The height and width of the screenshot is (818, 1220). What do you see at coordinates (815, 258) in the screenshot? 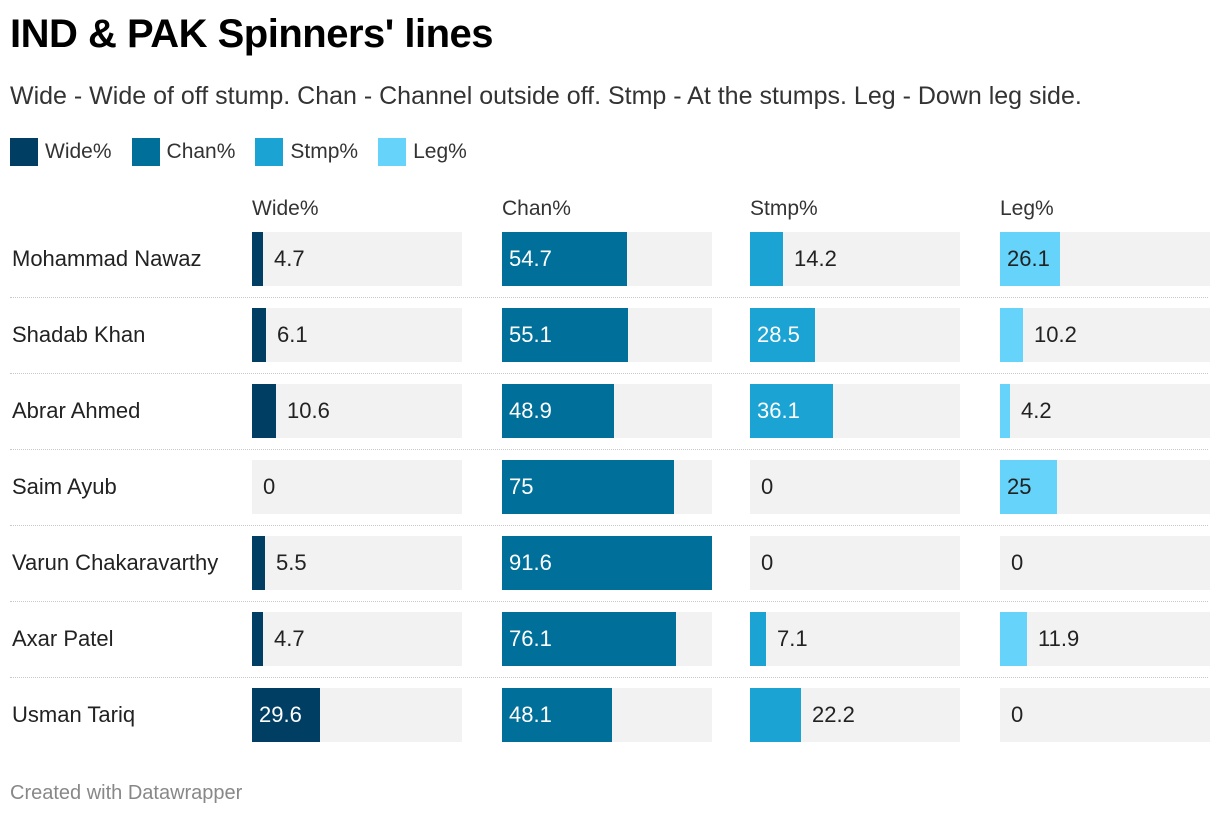
I see `bar-value-label: 14.2` at bounding box center [815, 258].